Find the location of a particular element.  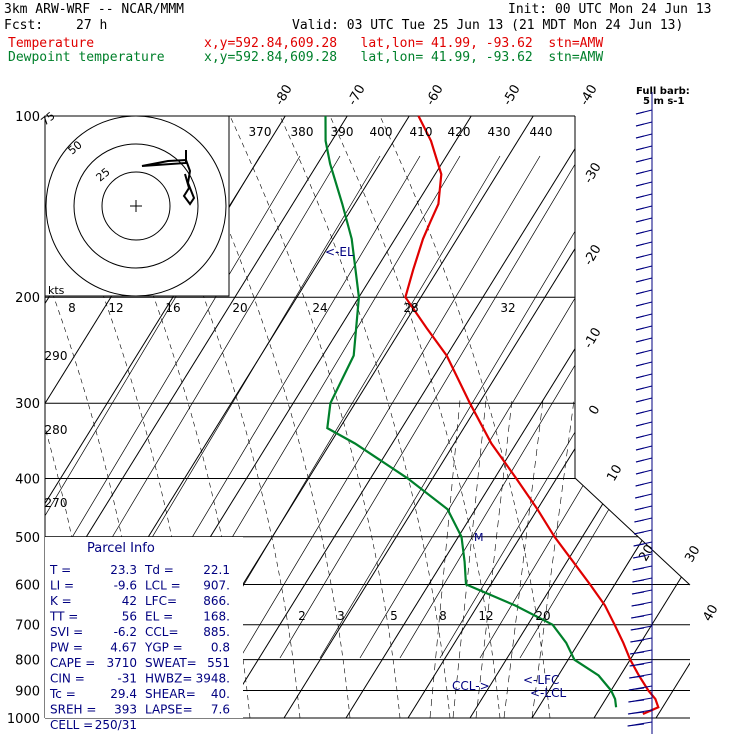

wind-legend-units: 5 m s-1 is located at coordinates (663, 101).